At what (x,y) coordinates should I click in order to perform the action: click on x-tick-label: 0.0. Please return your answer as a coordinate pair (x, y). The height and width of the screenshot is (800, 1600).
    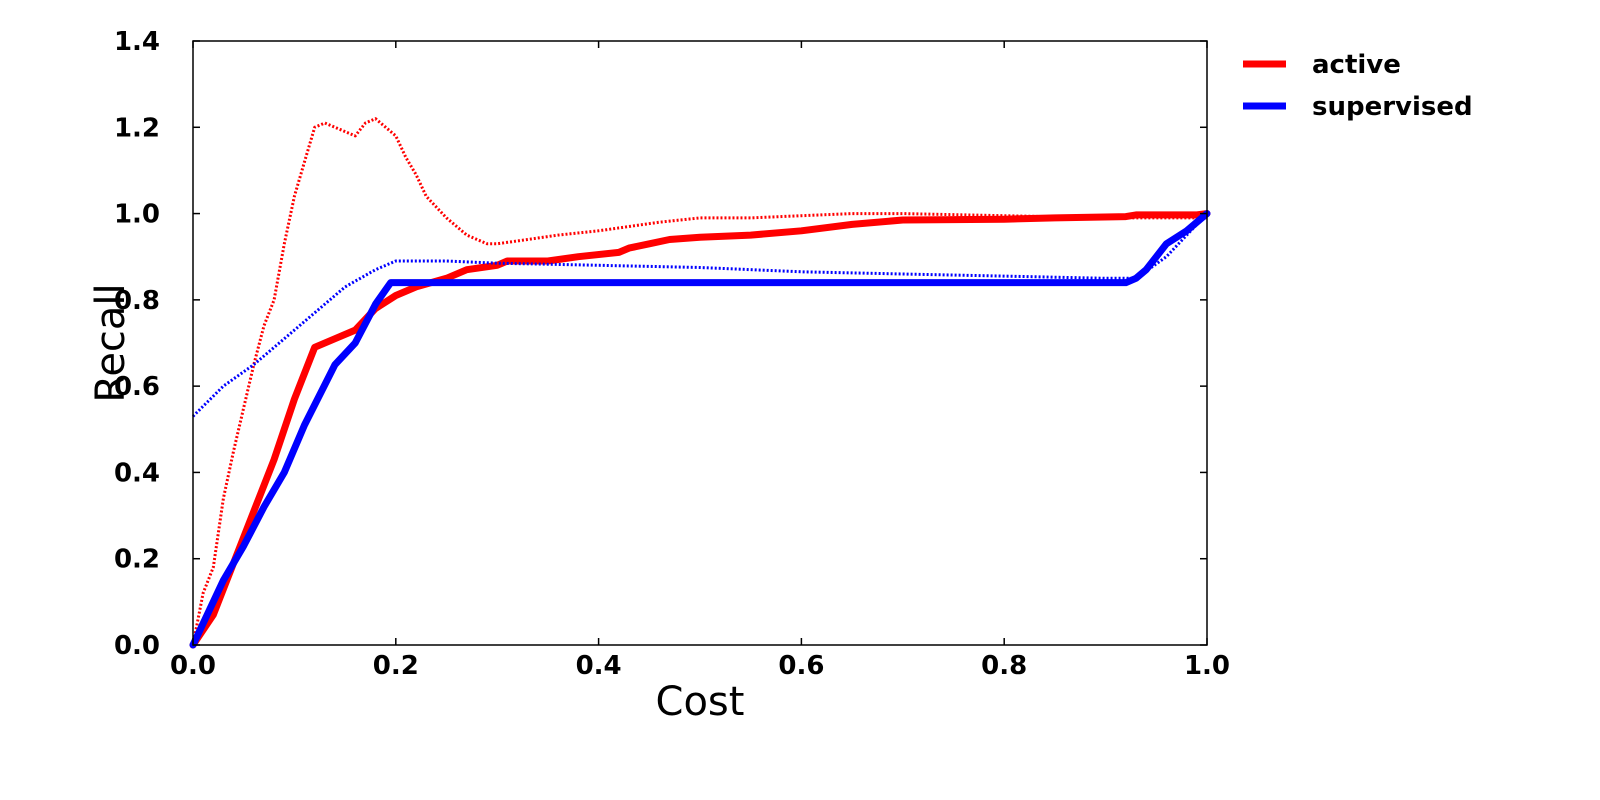
    Looking at the image, I should click on (193, 666).